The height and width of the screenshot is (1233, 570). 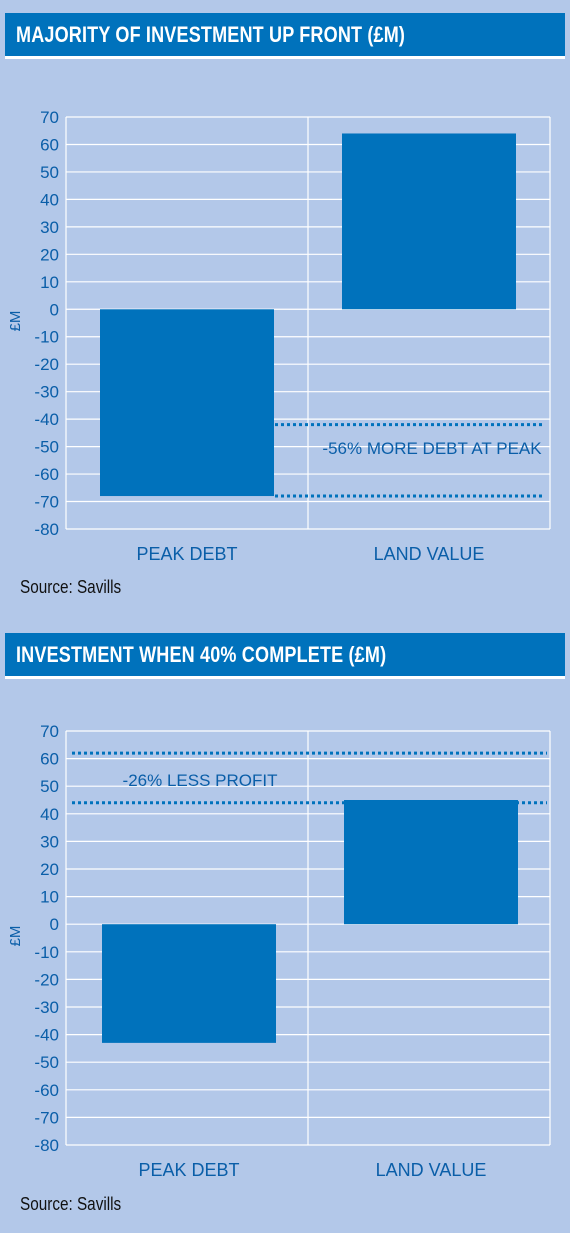 I want to click on chart-header: INVESTMENT WHEN 40% COMPLETE (£M), so click(x=285, y=656).